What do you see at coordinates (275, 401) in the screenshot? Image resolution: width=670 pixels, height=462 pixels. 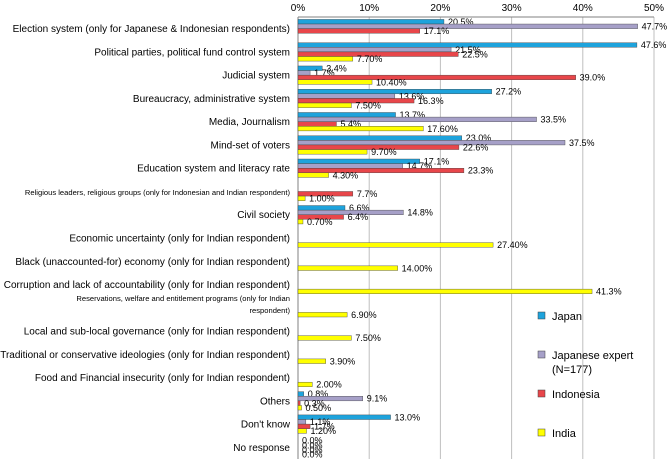 I see `category-label: Others` at bounding box center [275, 401].